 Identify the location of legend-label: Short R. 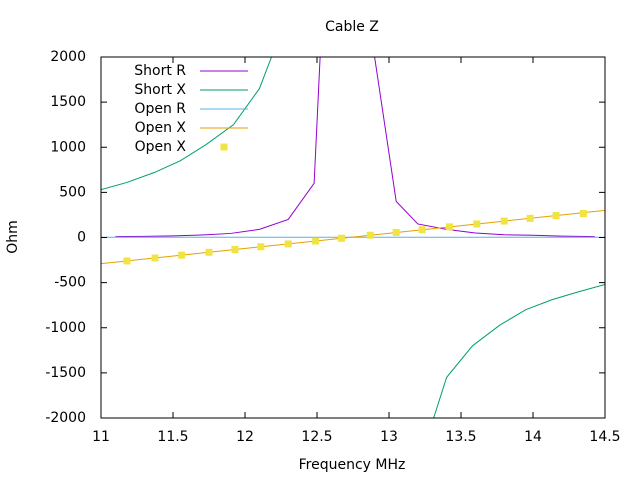
(160, 71).